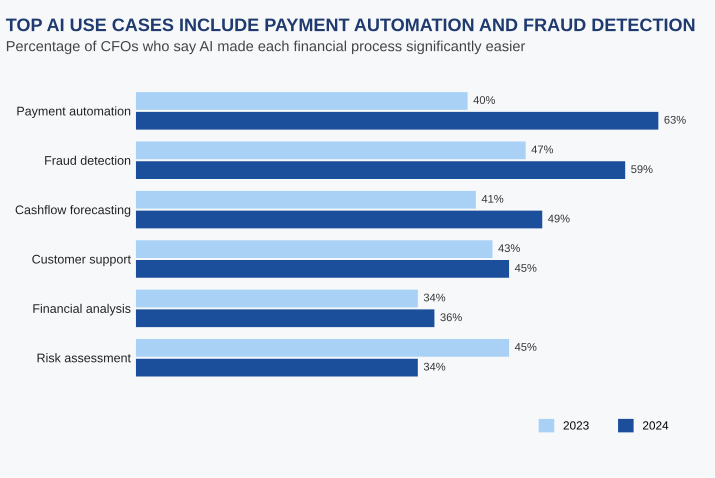  Describe the element at coordinates (675, 120) in the screenshot. I see `data-label: 63%` at that location.